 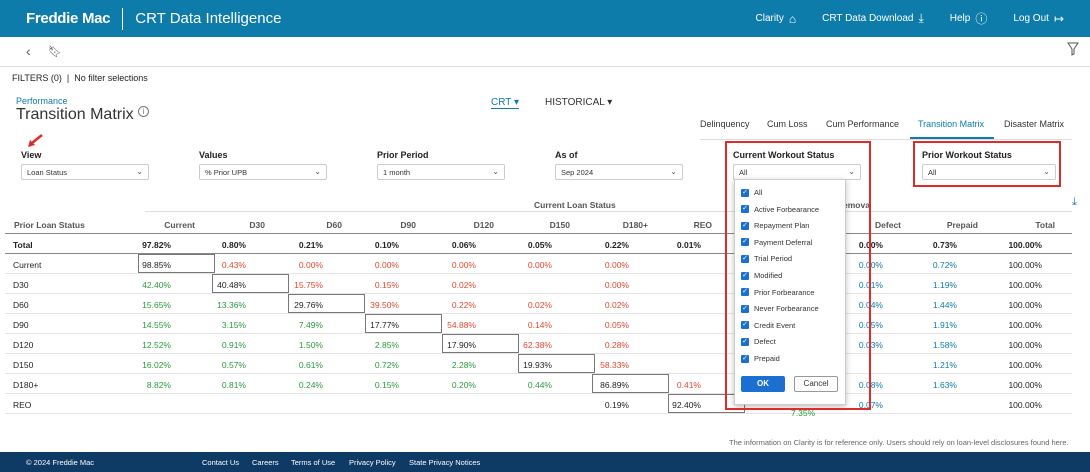 I want to click on table-cell: 1.58%, so click(x=944, y=345).